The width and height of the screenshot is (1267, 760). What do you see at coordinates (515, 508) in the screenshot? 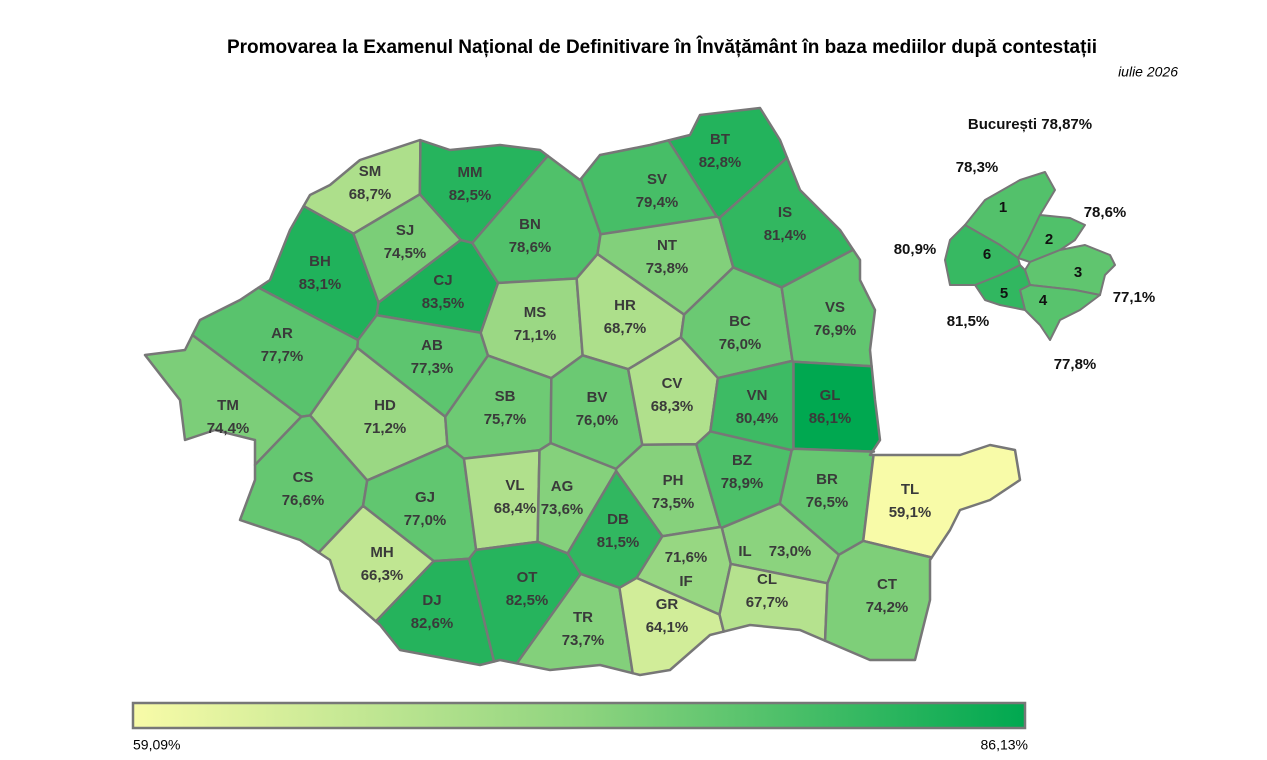
I see `county-value: 68,4%` at bounding box center [515, 508].